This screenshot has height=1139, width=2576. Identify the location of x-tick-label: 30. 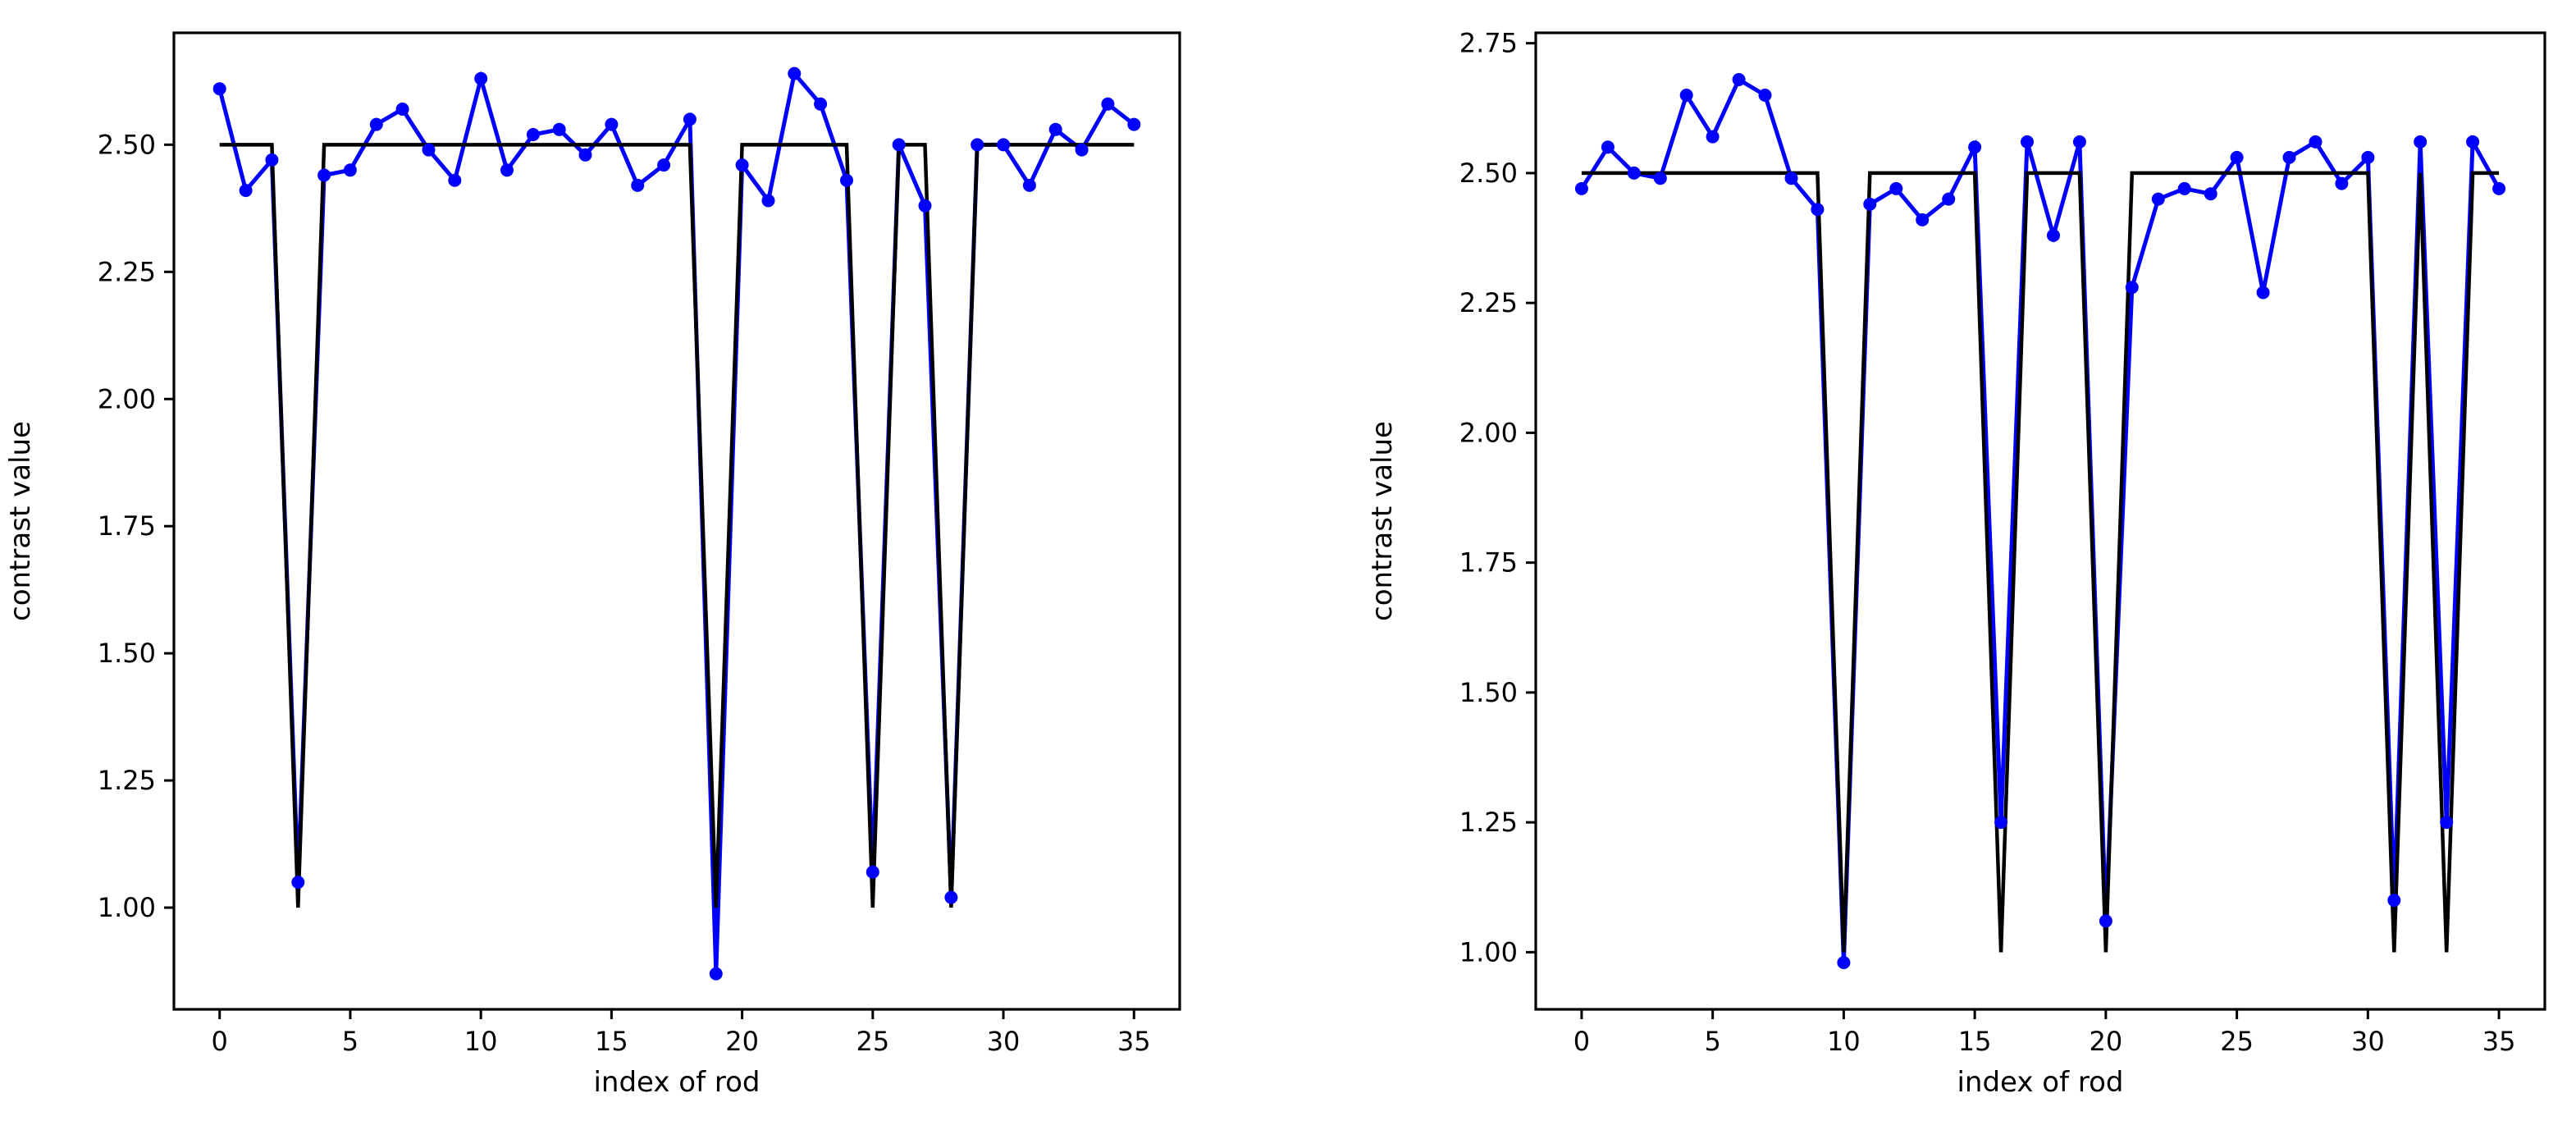
(1004, 1041).